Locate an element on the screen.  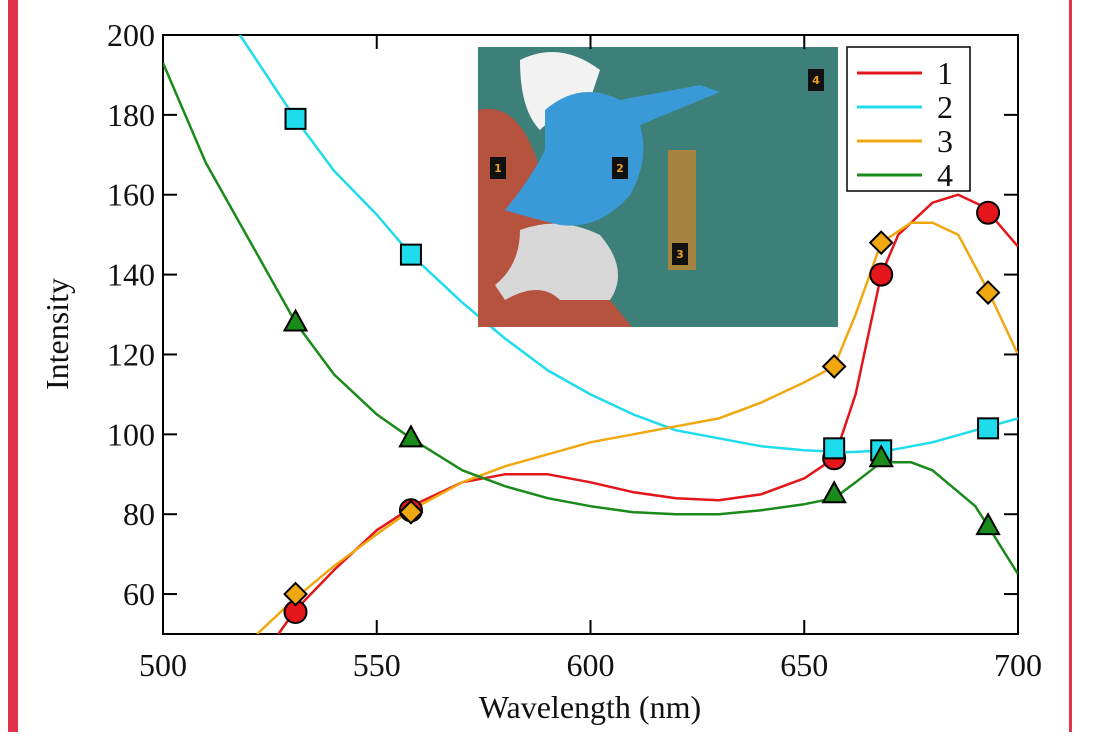
x-tick-label: 650 is located at coordinates (804, 665).